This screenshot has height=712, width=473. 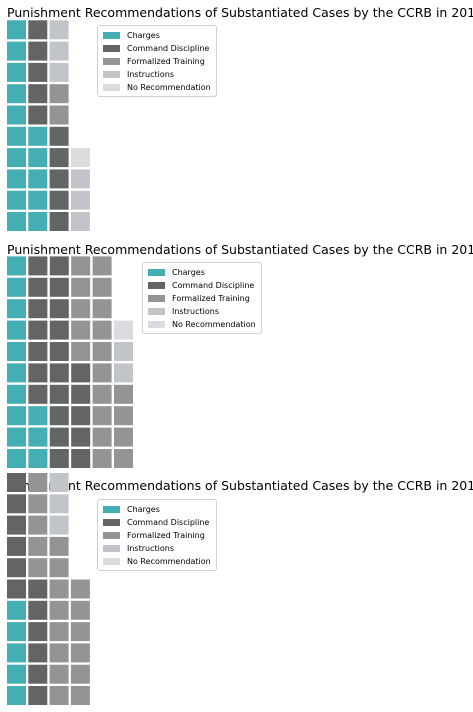 I want to click on legend-label: No Recommendation, so click(x=169, y=87).